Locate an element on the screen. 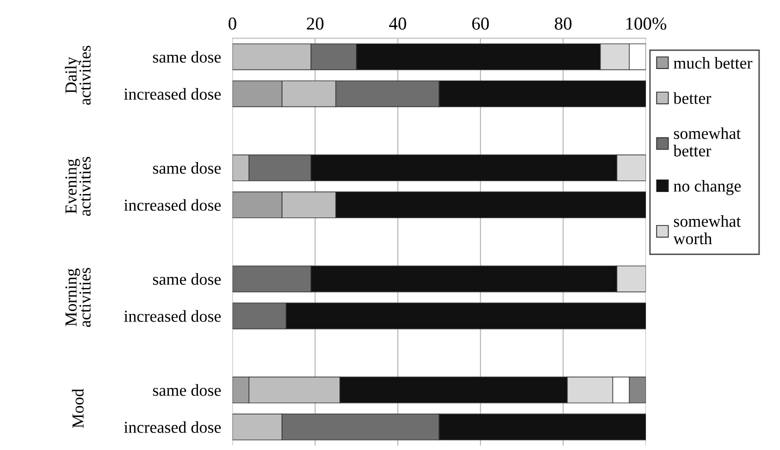  legend-label: no change is located at coordinates (707, 188).